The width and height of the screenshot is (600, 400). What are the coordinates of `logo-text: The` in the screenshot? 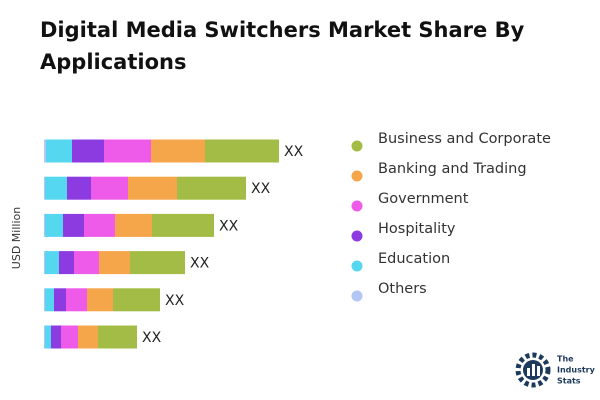 It's located at (565, 359).